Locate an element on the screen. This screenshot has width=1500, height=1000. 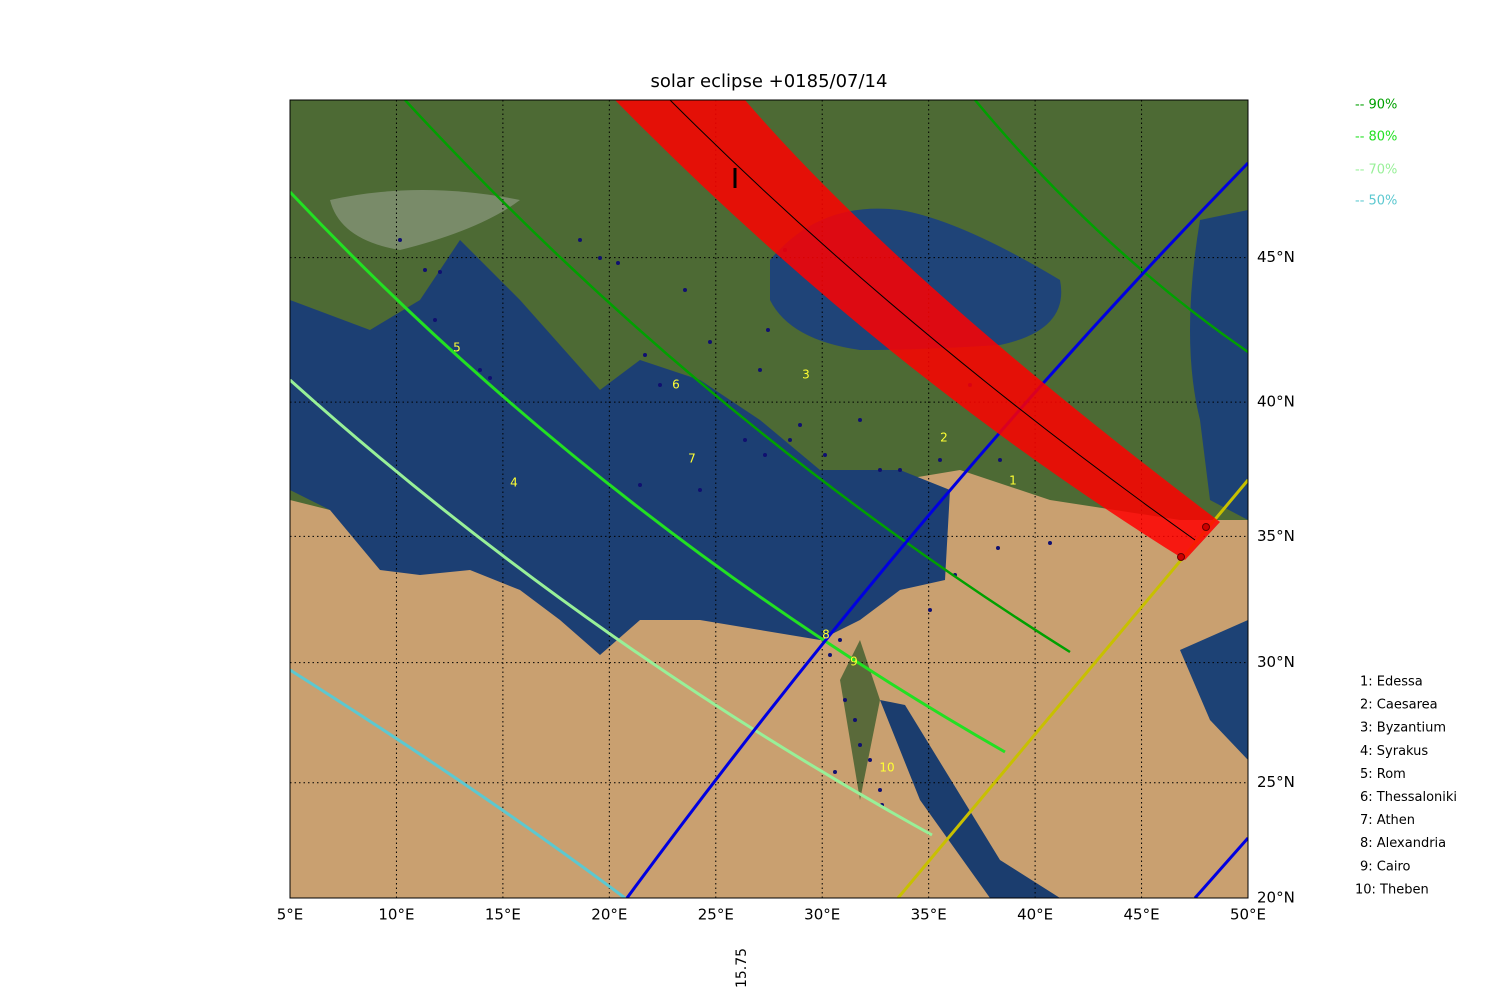
nile is located at coordinates (860, 720).